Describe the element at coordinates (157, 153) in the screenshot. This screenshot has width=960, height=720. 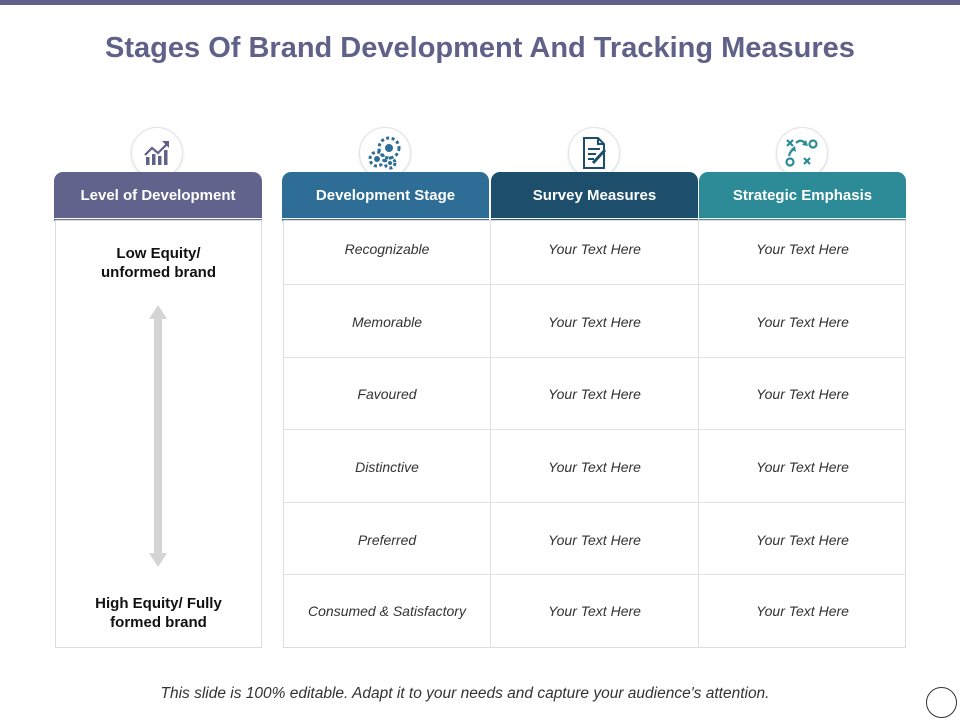
I see `growth-chart-icon` at that location.